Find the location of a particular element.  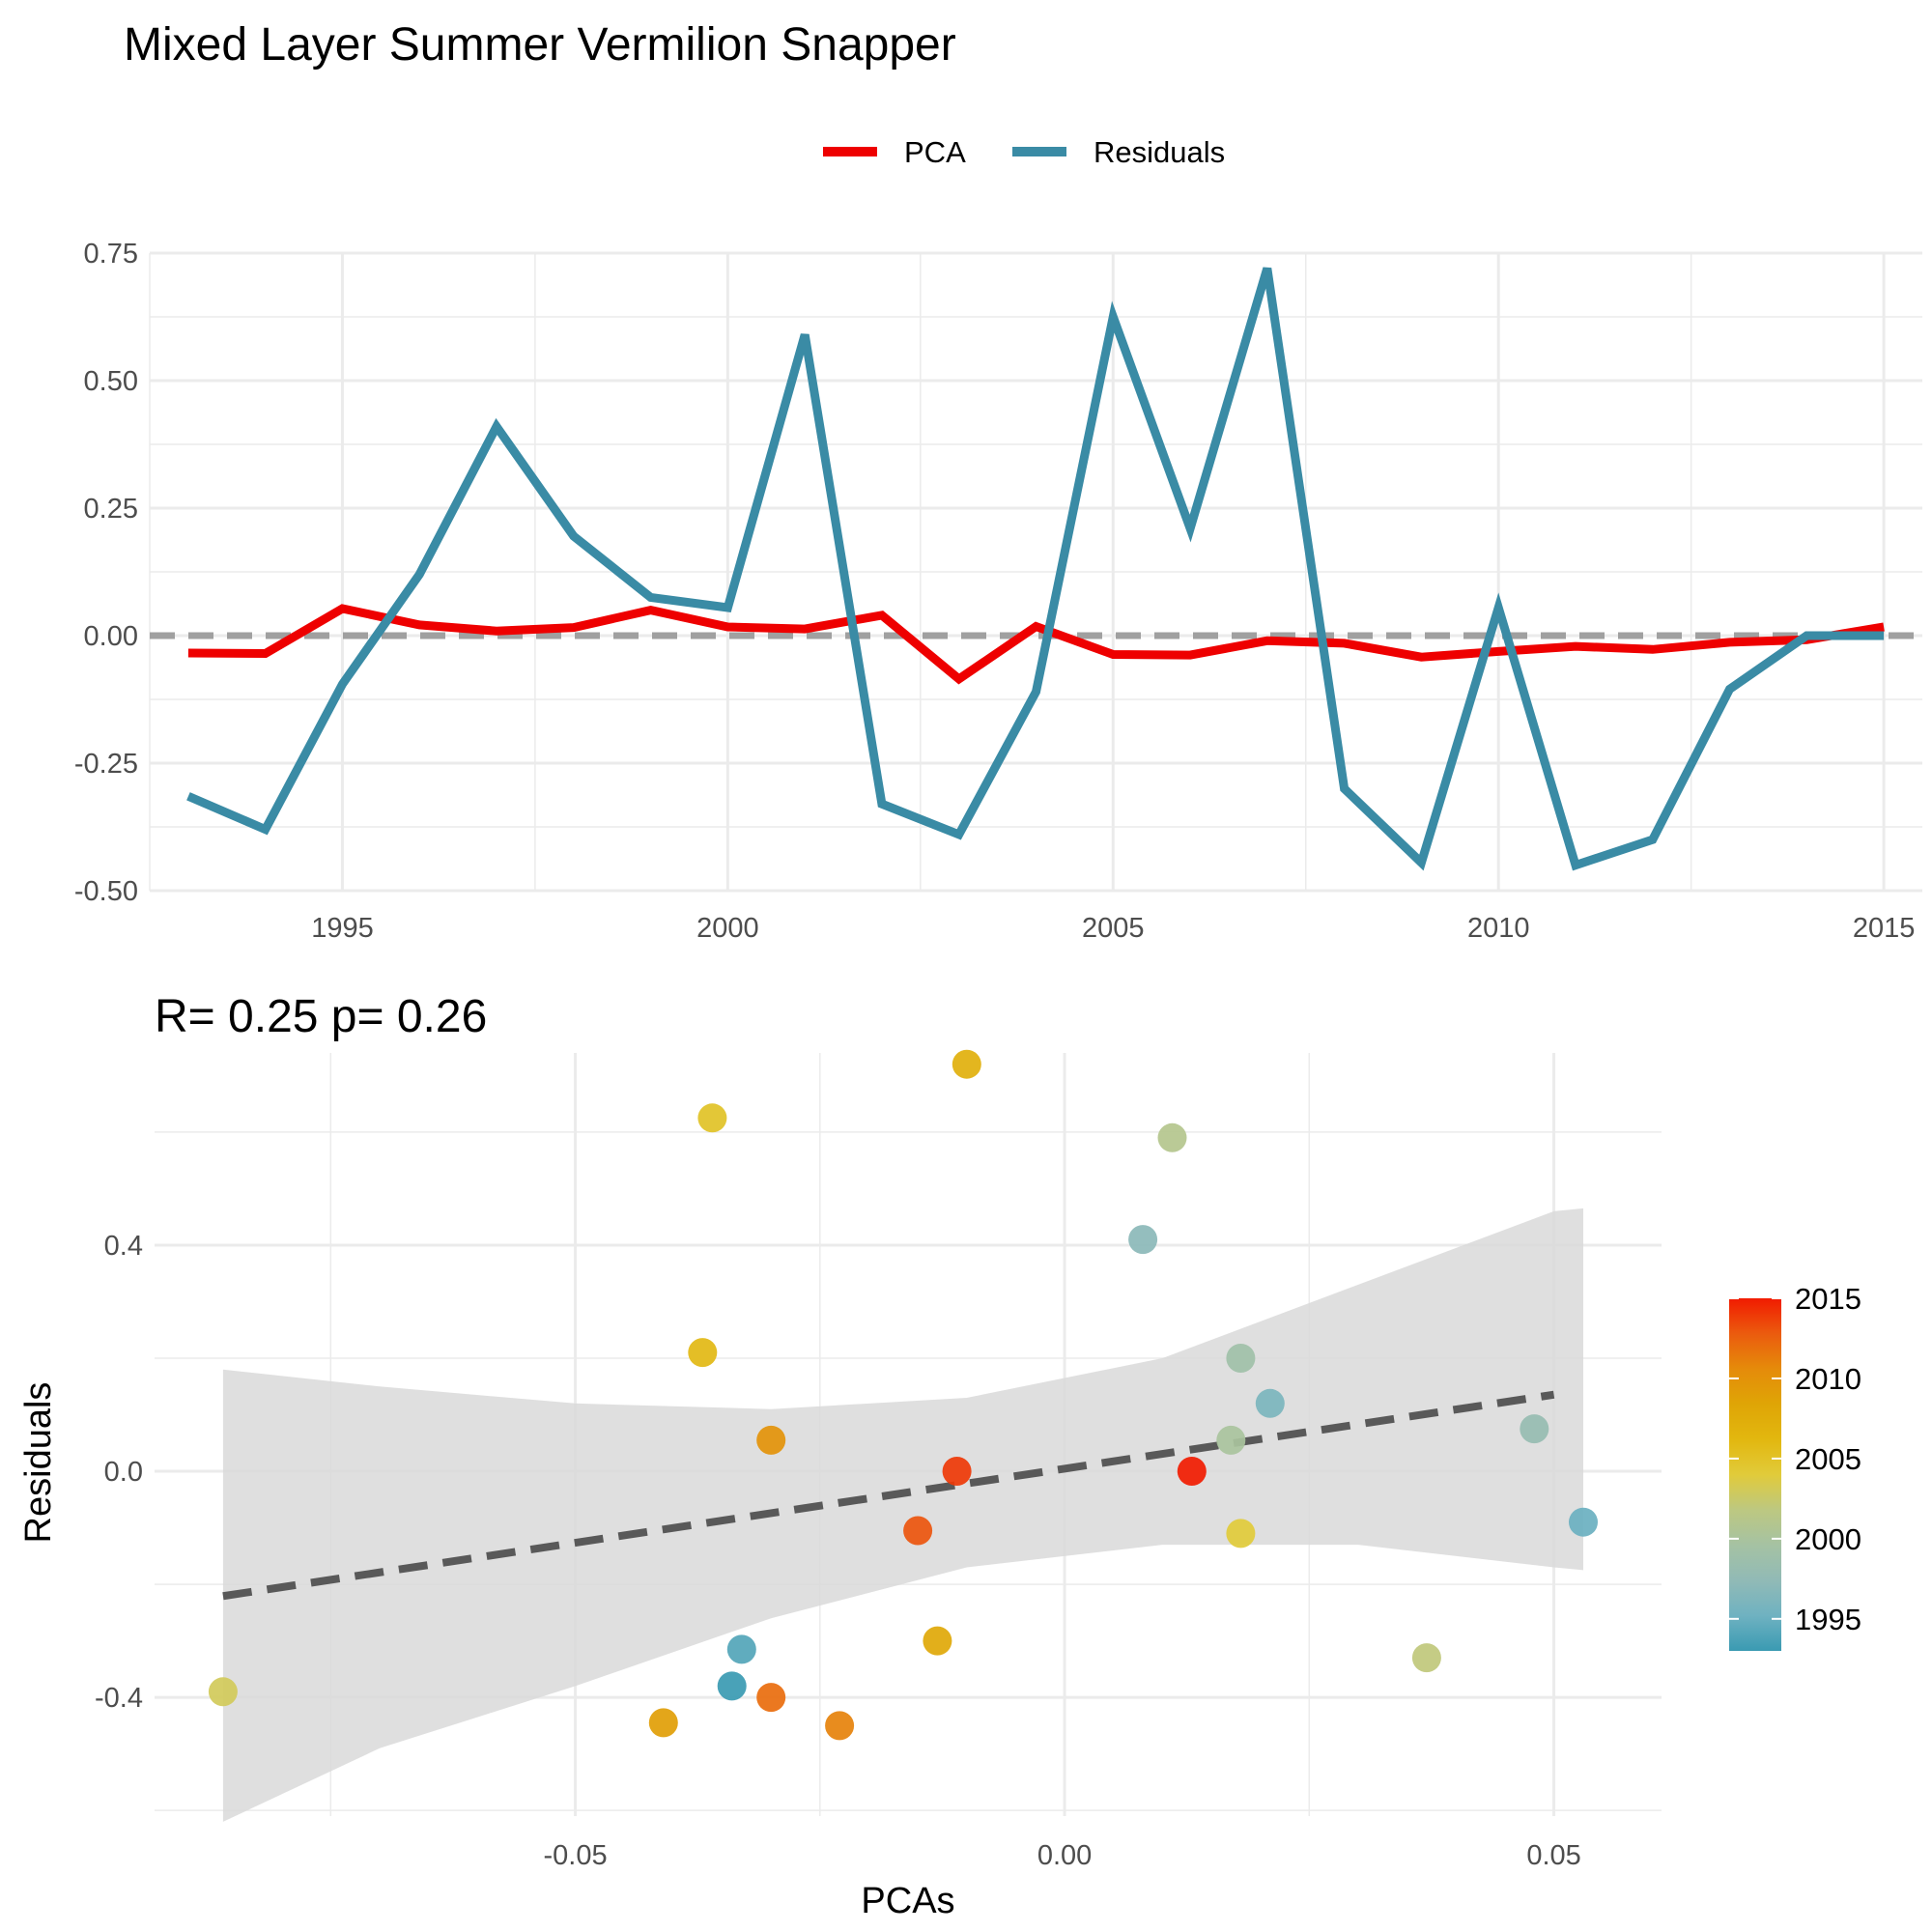

colorbar-tick-label: 2005 is located at coordinates (1828, 1459).